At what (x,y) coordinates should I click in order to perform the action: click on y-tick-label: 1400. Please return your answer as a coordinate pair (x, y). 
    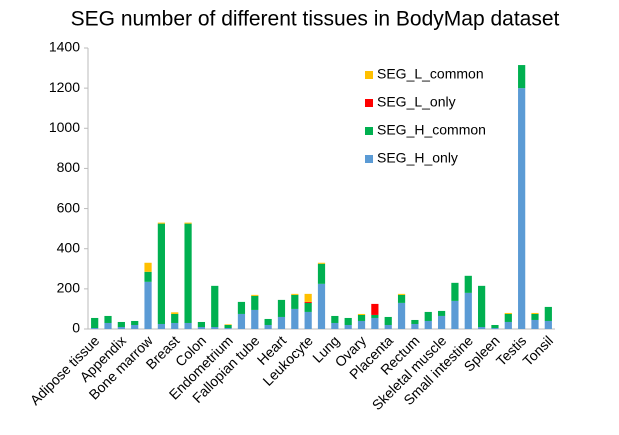
    Looking at the image, I should click on (64, 47).